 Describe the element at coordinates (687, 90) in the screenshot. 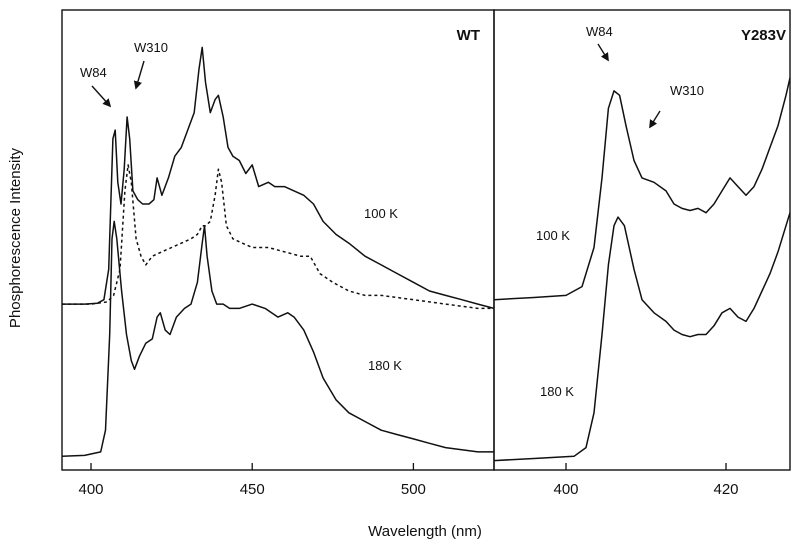

I see `y283v-annotation-w310: W310` at that location.